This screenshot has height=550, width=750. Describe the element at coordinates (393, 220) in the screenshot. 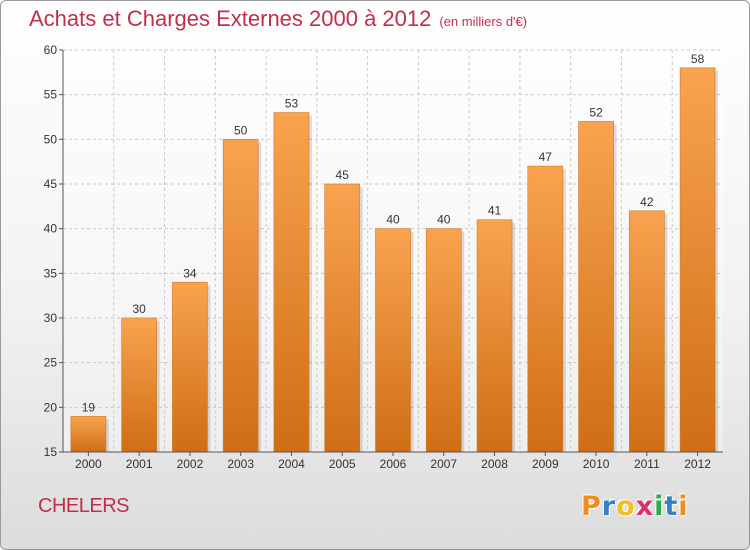

I see `value-label-2006: 40` at that location.